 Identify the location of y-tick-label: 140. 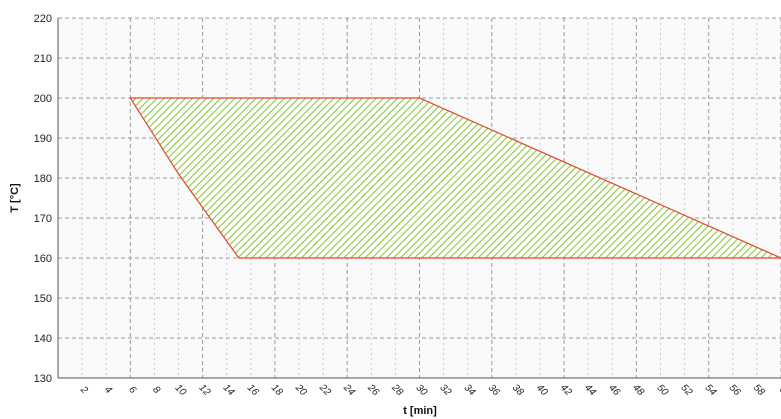
(43, 339).